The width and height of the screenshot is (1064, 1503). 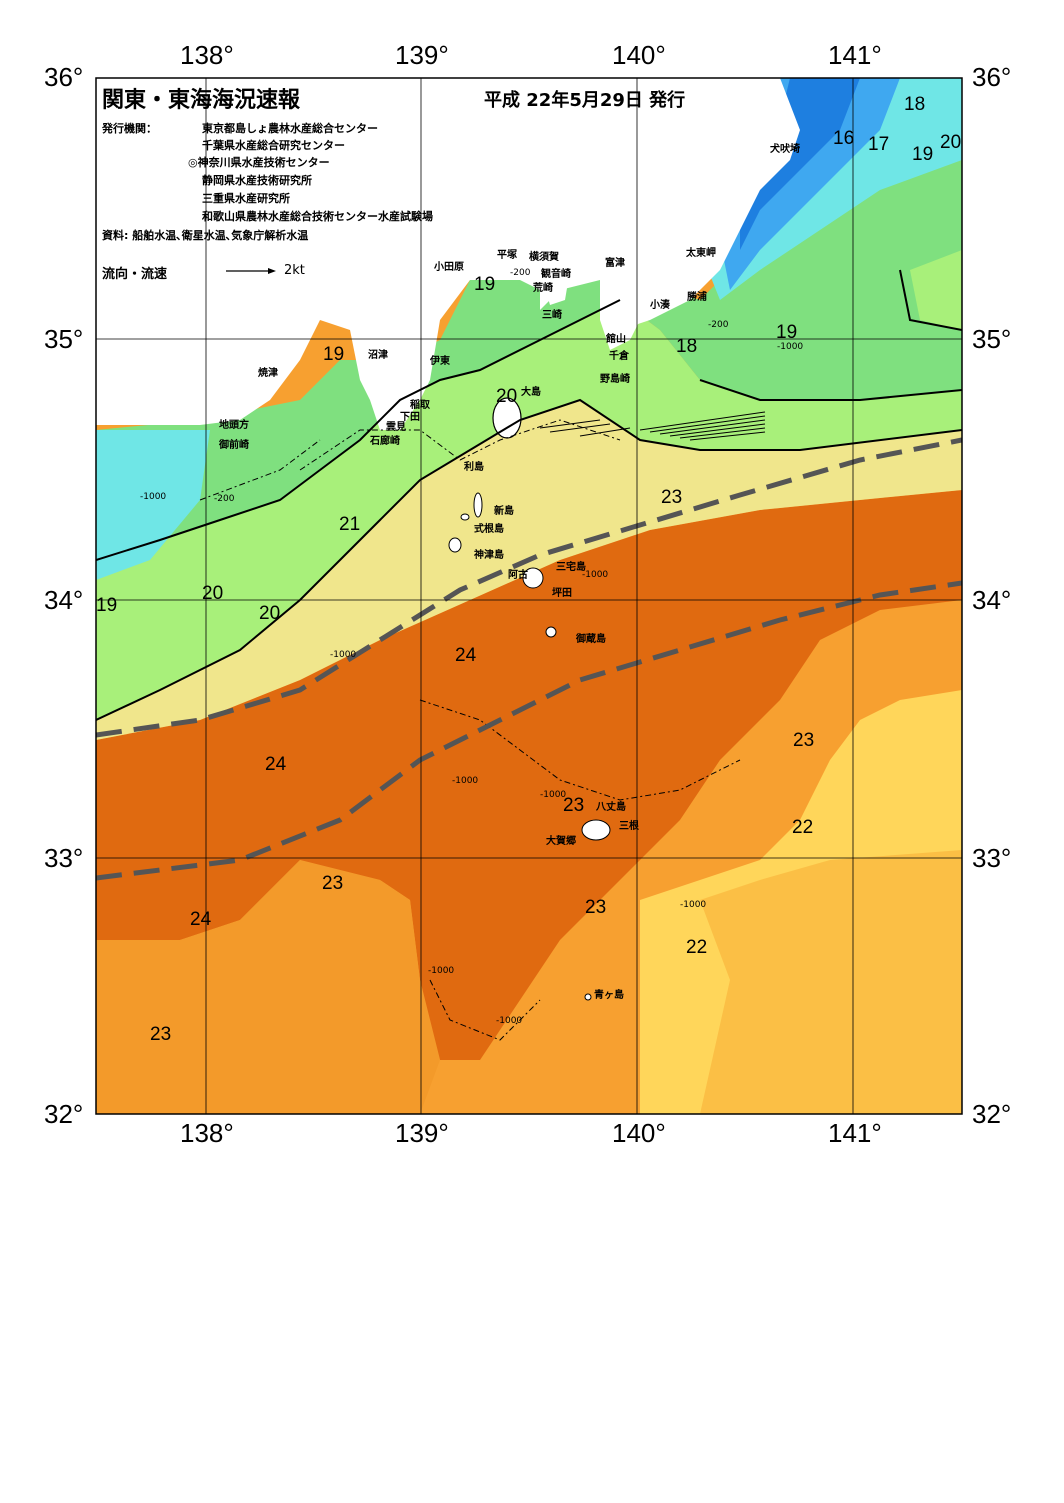 I want to click on current-legend-scale: 2kt, so click(x=294, y=270).